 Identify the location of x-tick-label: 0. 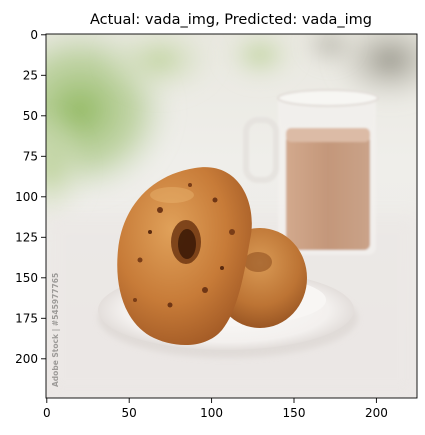
(47, 413).